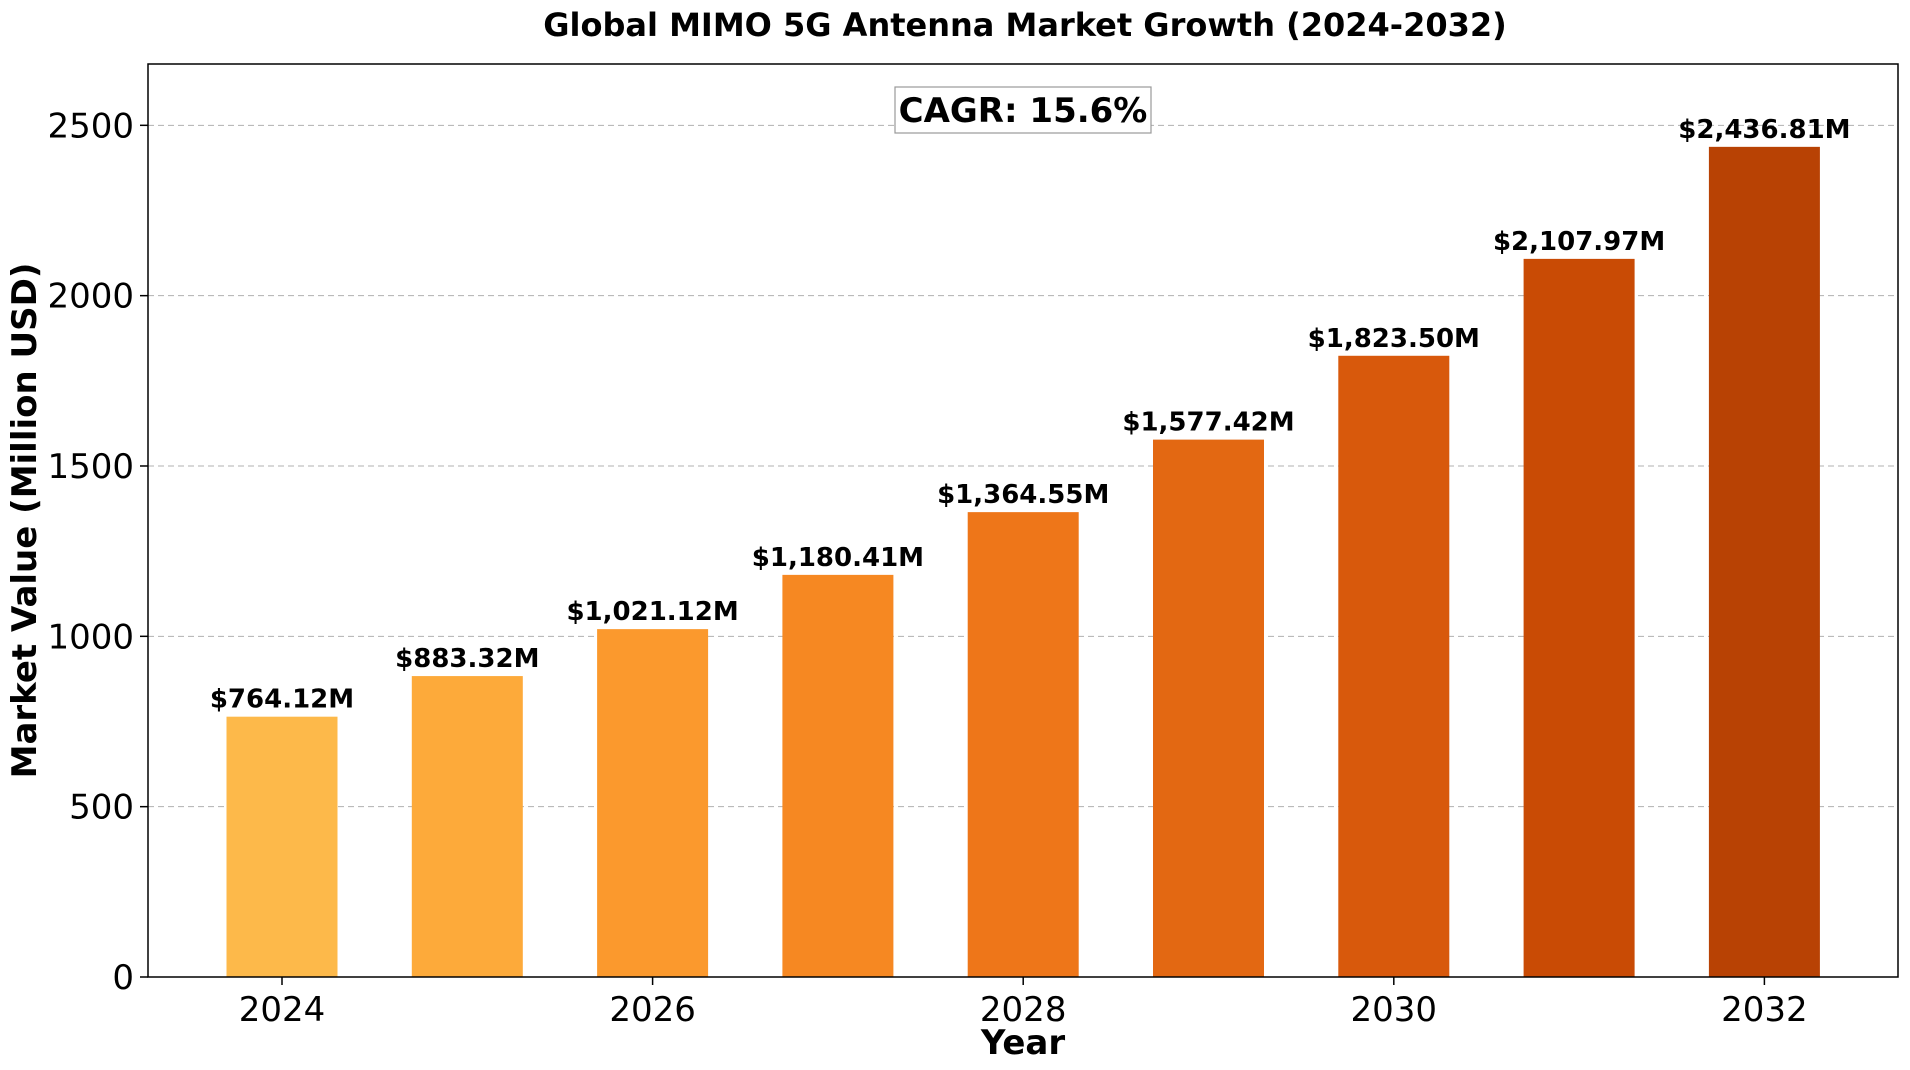  I want to click on data-label-2026: $1,021.12M, so click(652, 612).